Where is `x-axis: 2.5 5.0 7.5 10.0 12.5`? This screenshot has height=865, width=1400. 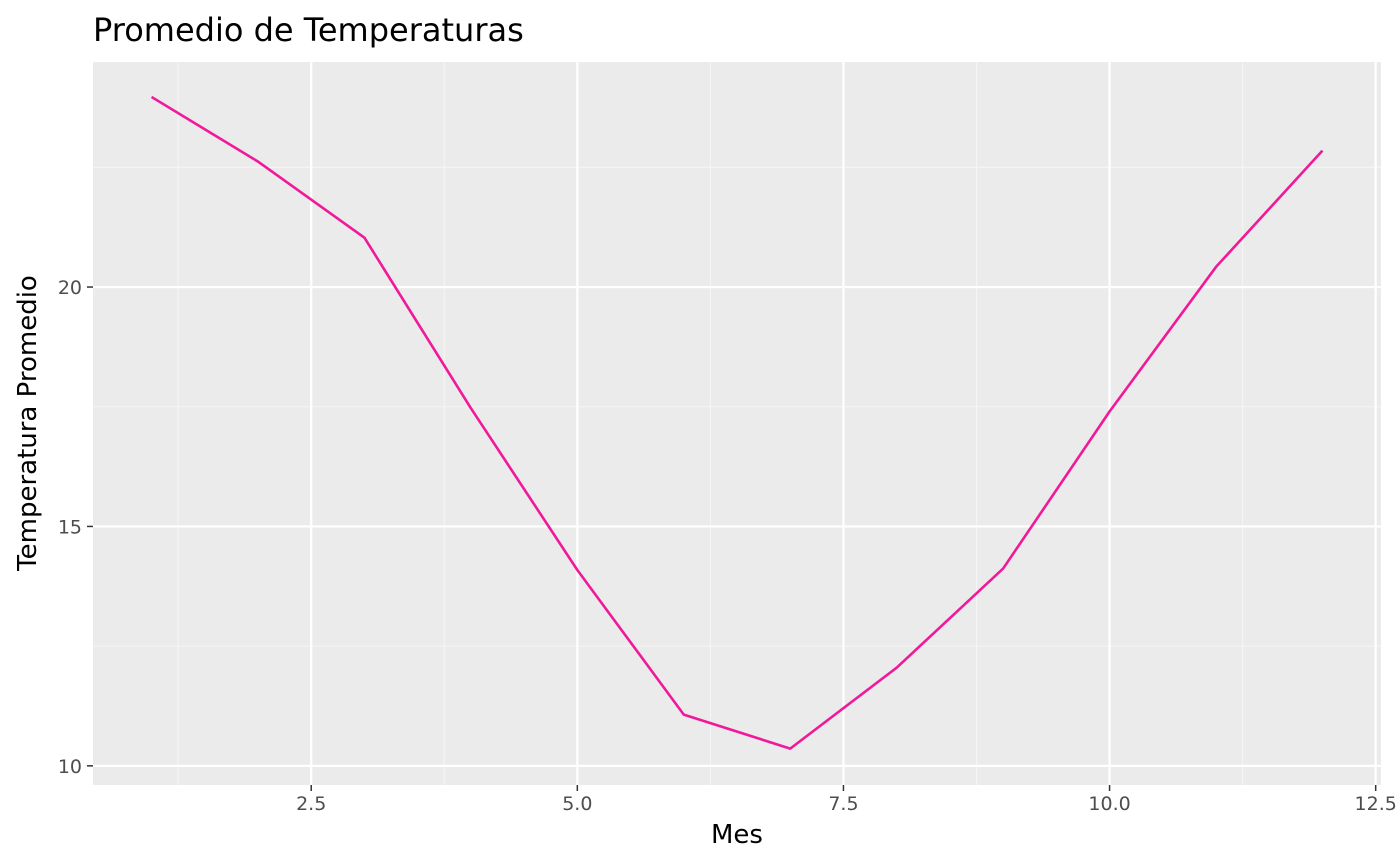 x-axis: 2.5 5.0 7.5 10.0 12.5 is located at coordinates (846, 800).